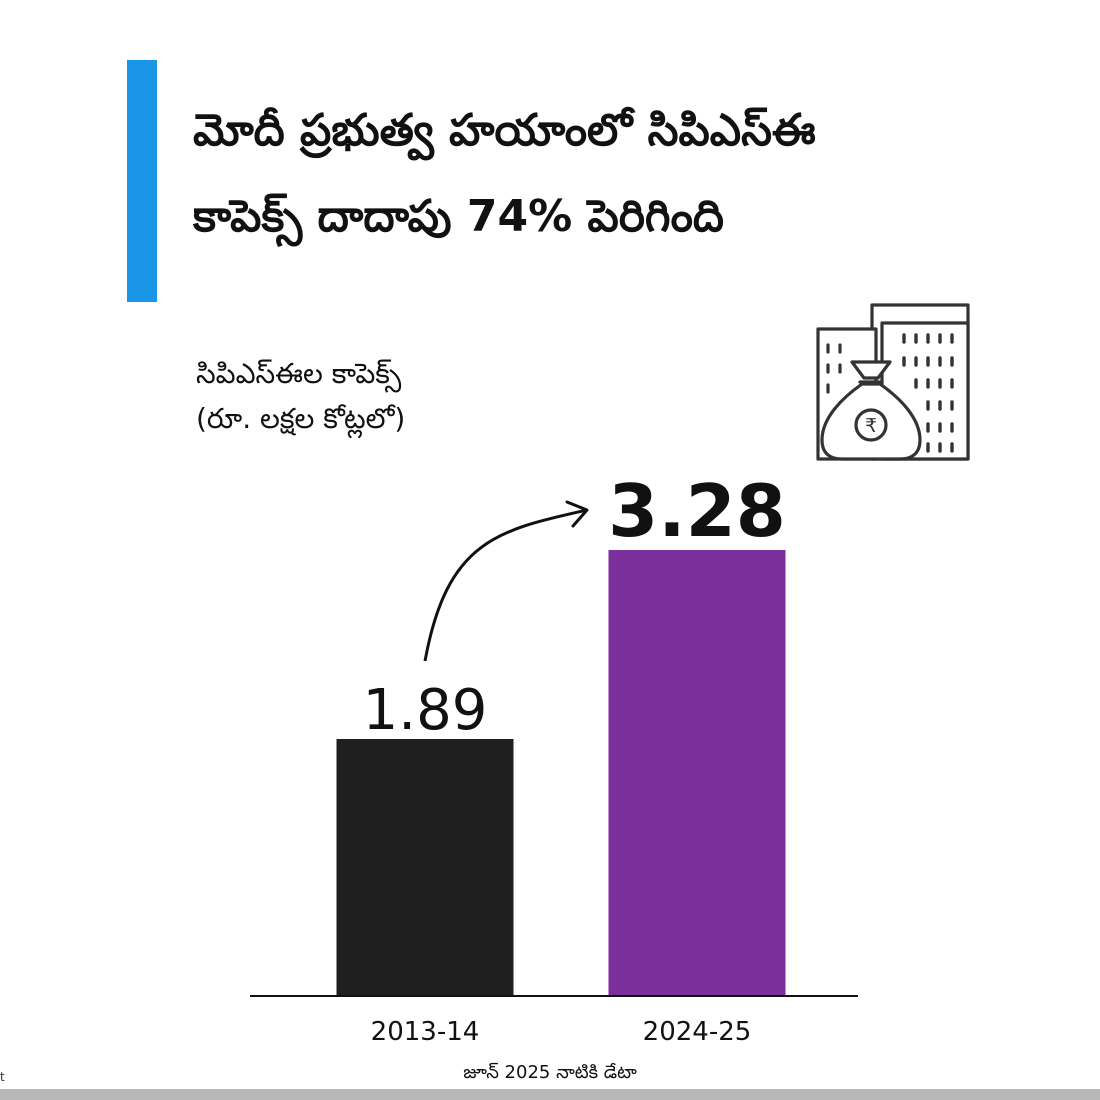 This screenshot has width=1100, height=1100. Describe the element at coordinates (300, 397) in the screenshot. I see `y-axis-label: సిపిఎస్ఈల కాపెక్స్ (రూ. లక్షల కోట్లలో)` at that location.